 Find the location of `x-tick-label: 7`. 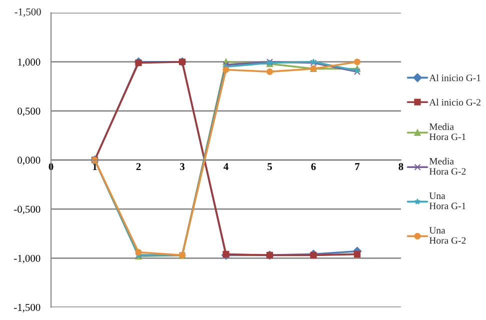

x-tick-label: 7 is located at coordinates (357, 166).